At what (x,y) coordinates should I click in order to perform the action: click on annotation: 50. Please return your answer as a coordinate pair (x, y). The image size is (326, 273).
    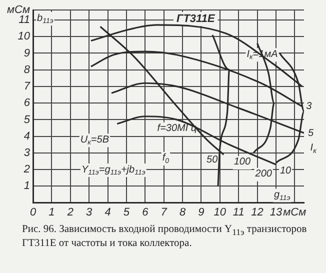
    Looking at the image, I should click on (212, 160).